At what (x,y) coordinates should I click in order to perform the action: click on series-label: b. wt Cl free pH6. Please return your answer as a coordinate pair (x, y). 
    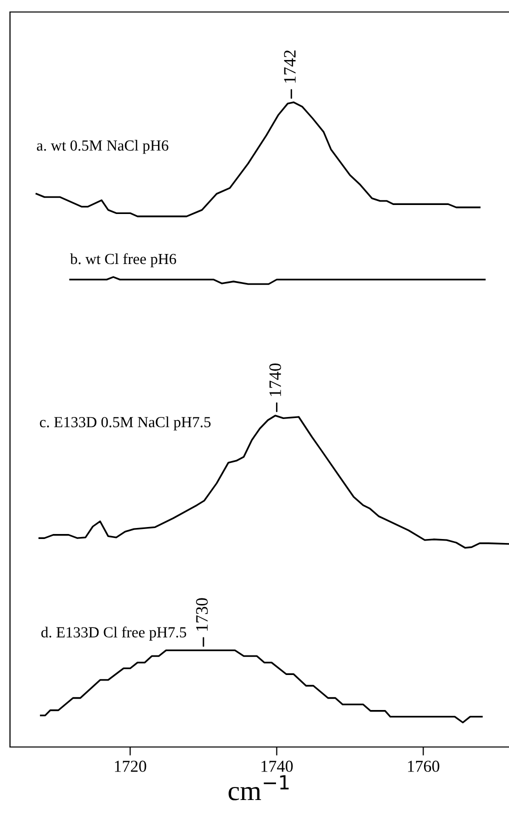
    Looking at the image, I should click on (123, 260).